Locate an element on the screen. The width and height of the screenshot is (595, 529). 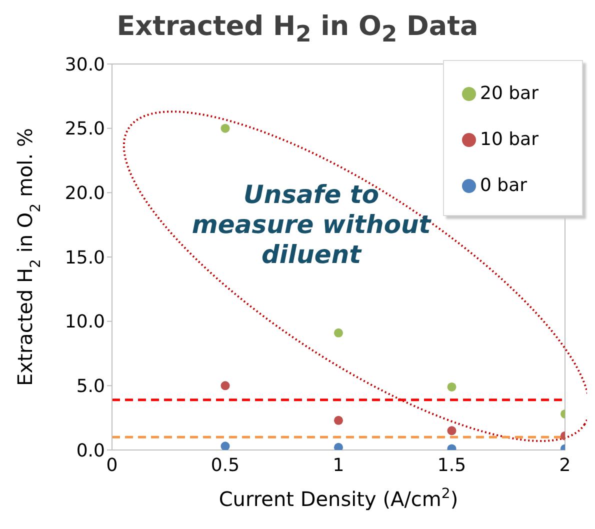
legend-label: 0 bar is located at coordinates (504, 185).